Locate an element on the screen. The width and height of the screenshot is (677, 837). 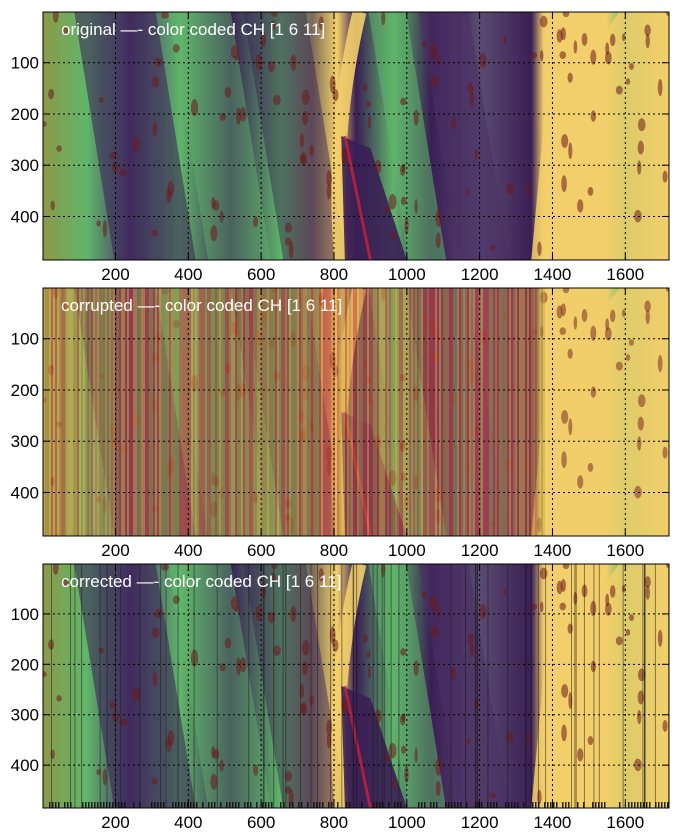
panel-title: corrected —- color coded CH [1 6 11] is located at coordinates (201, 581).